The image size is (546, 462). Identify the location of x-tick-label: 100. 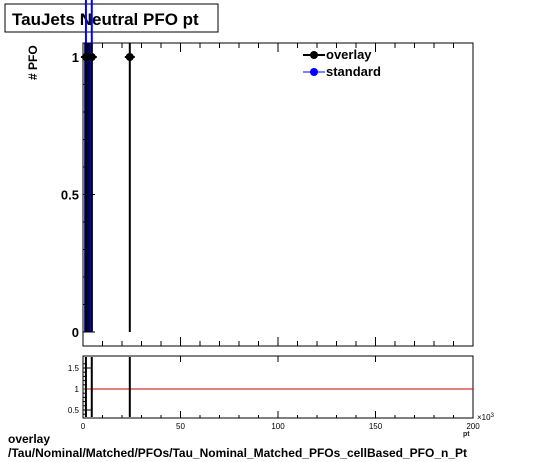
(278, 426).